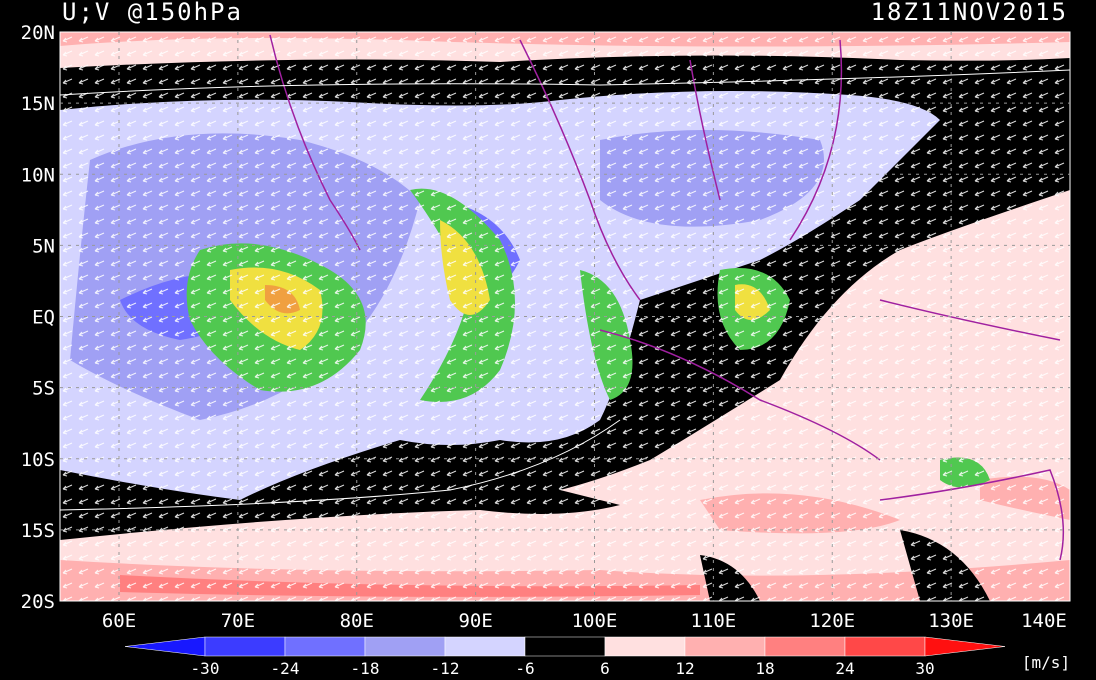 This screenshot has height=680, width=1096. Describe the element at coordinates (43, 389) in the screenshot. I see `lat-label: 5S` at that location.